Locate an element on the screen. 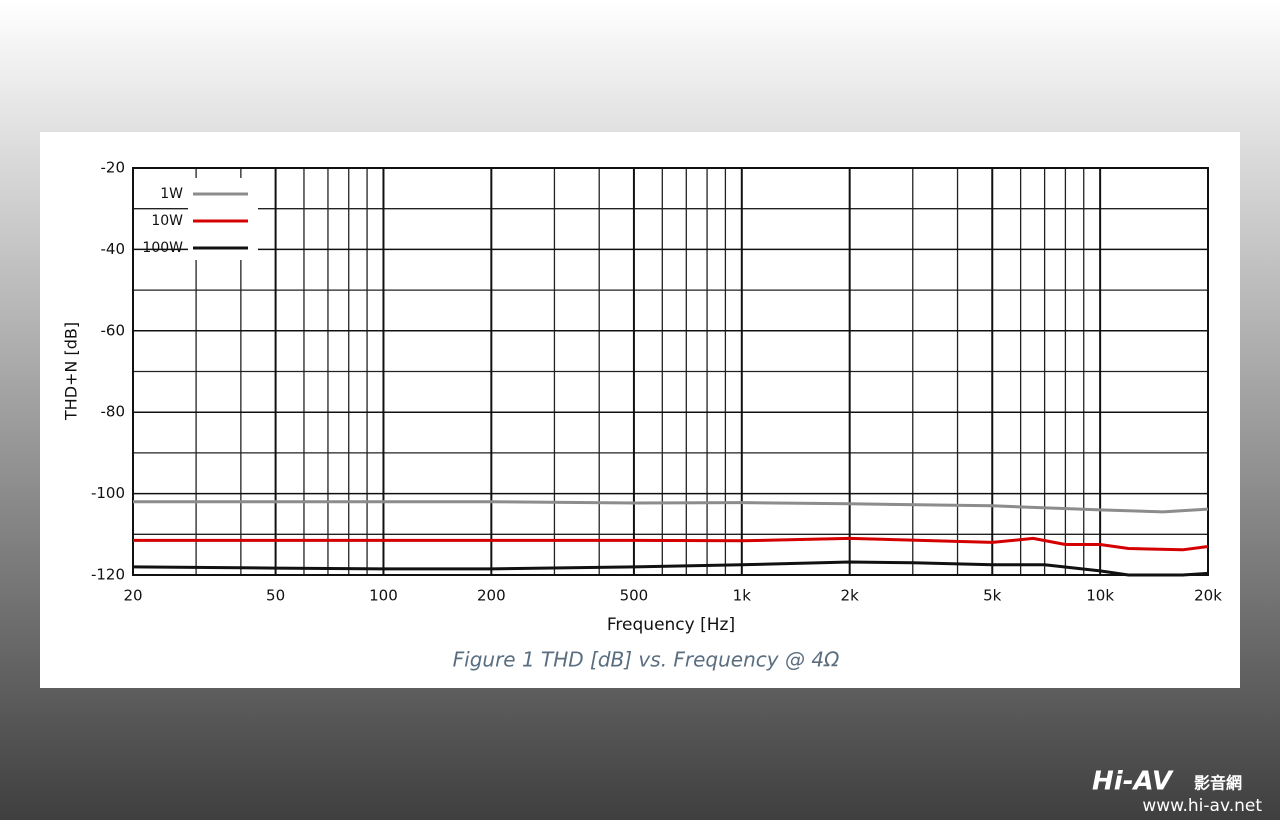 This screenshot has height=824, width=1280. y-tick-label: -20 is located at coordinates (113, 168).